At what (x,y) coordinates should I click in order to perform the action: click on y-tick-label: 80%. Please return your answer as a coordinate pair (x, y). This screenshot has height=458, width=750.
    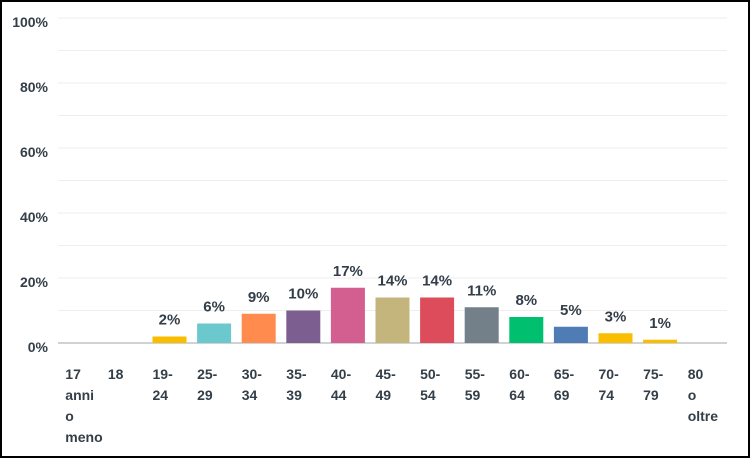
    Looking at the image, I should click on (34, 87).